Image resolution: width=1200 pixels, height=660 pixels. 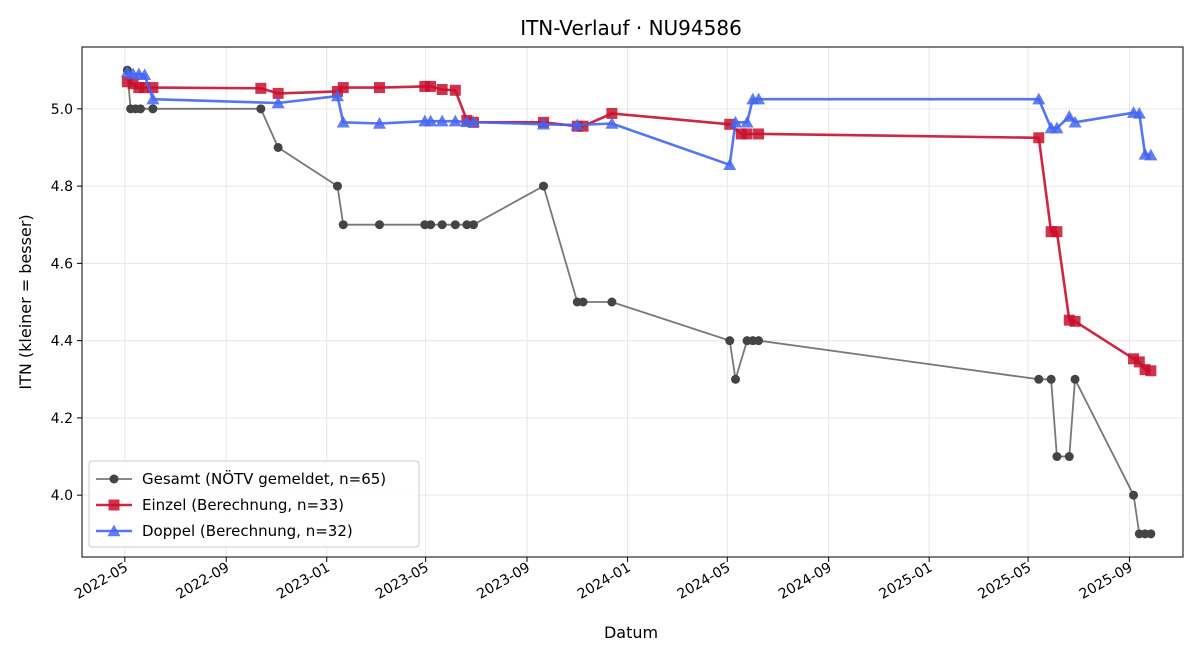 What do you see at coordinates (1004, 581) in the screenshot?
I see `x-tick-label: 2025-05` at bounding box center [1004, 581].